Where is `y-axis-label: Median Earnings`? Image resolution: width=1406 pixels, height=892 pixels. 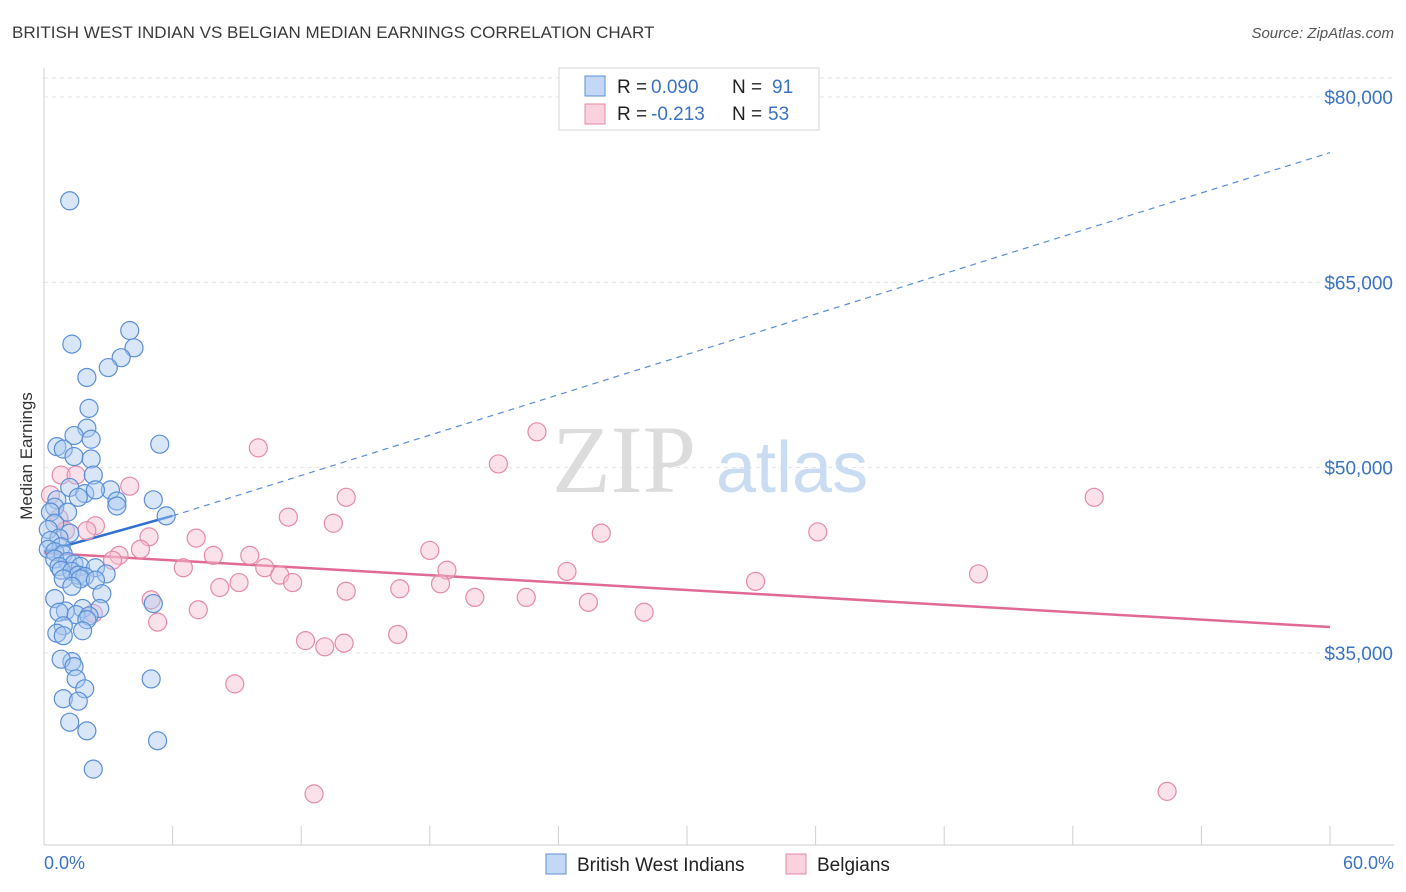 y-axis-label: Median Earnings is located at coordinates (26, 456).